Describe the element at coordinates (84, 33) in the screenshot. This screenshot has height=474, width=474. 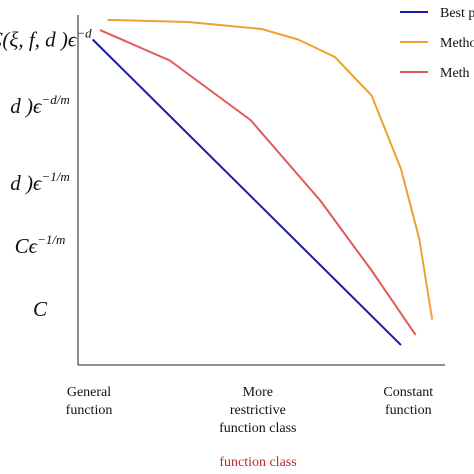
I see `y-tick-sup: −d` at that location.